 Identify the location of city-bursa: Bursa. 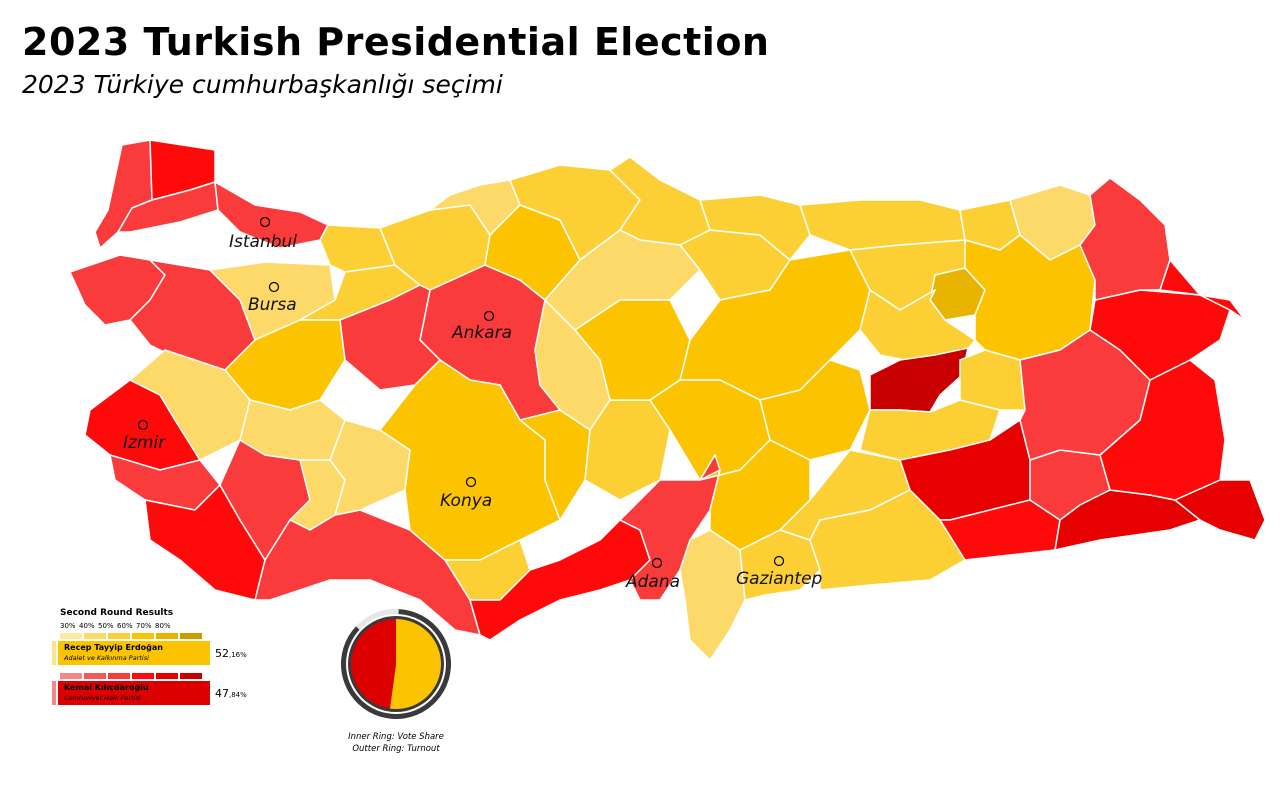
(272, 298).